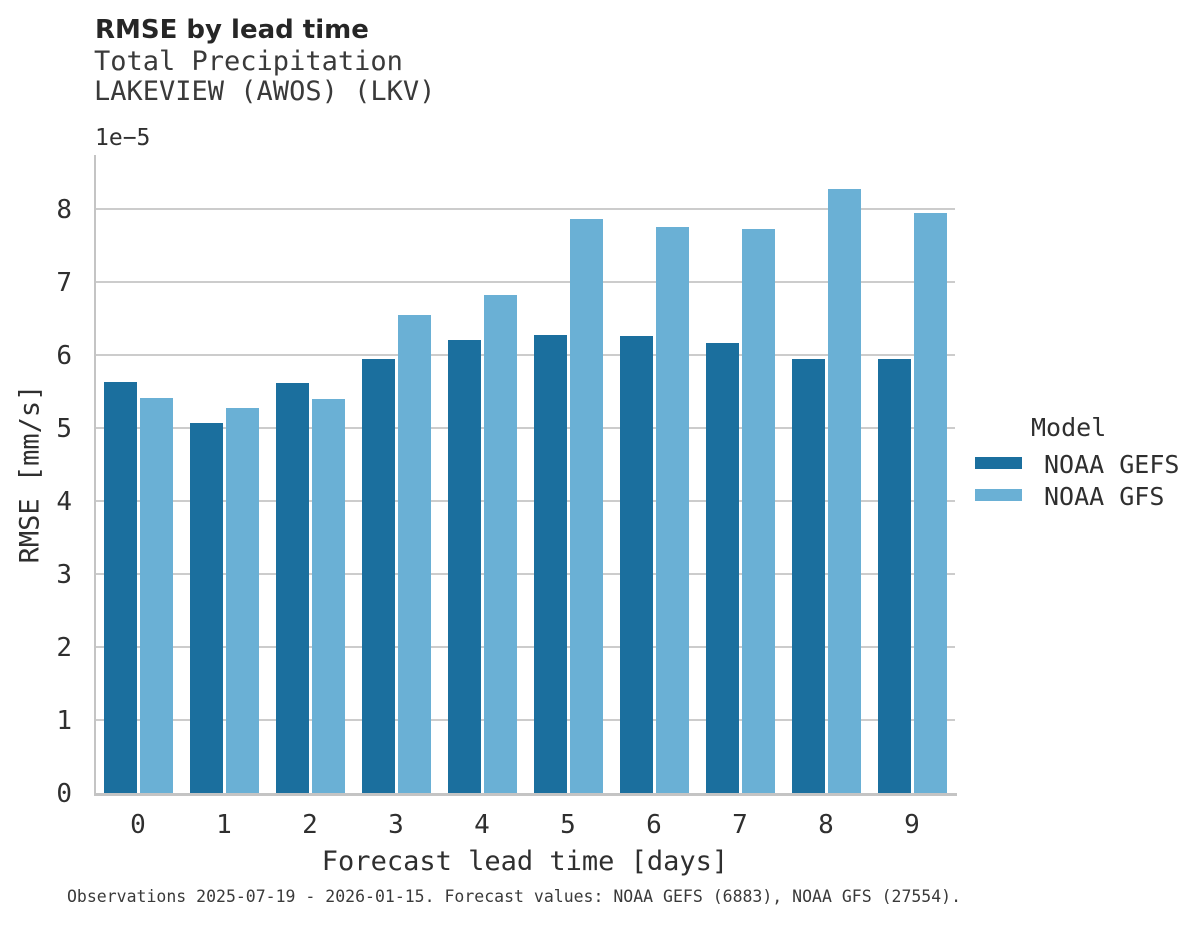 This screenshot has height=926, width=1195. What do you see at coordinates (64, 574) in the screenshot?
I see `y-tick-label-3: 3` at bounding box center [64, 574].